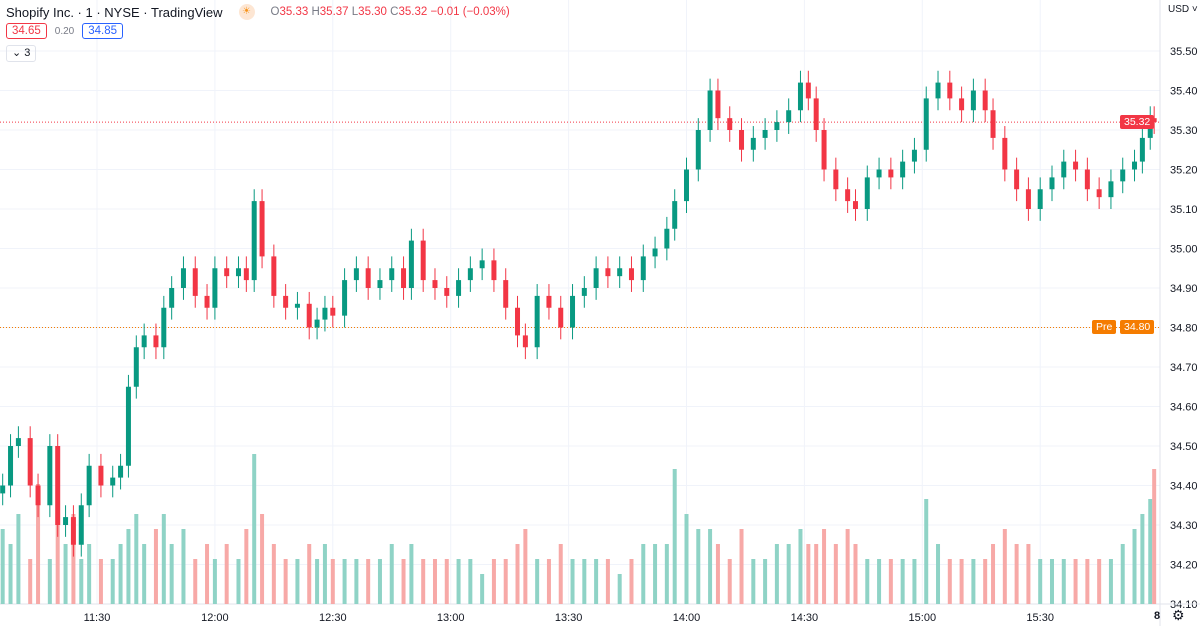  Describe the element at coordinates (1184, 250) in the screenshot. I see `y-tick-label: 35.00` at that location.